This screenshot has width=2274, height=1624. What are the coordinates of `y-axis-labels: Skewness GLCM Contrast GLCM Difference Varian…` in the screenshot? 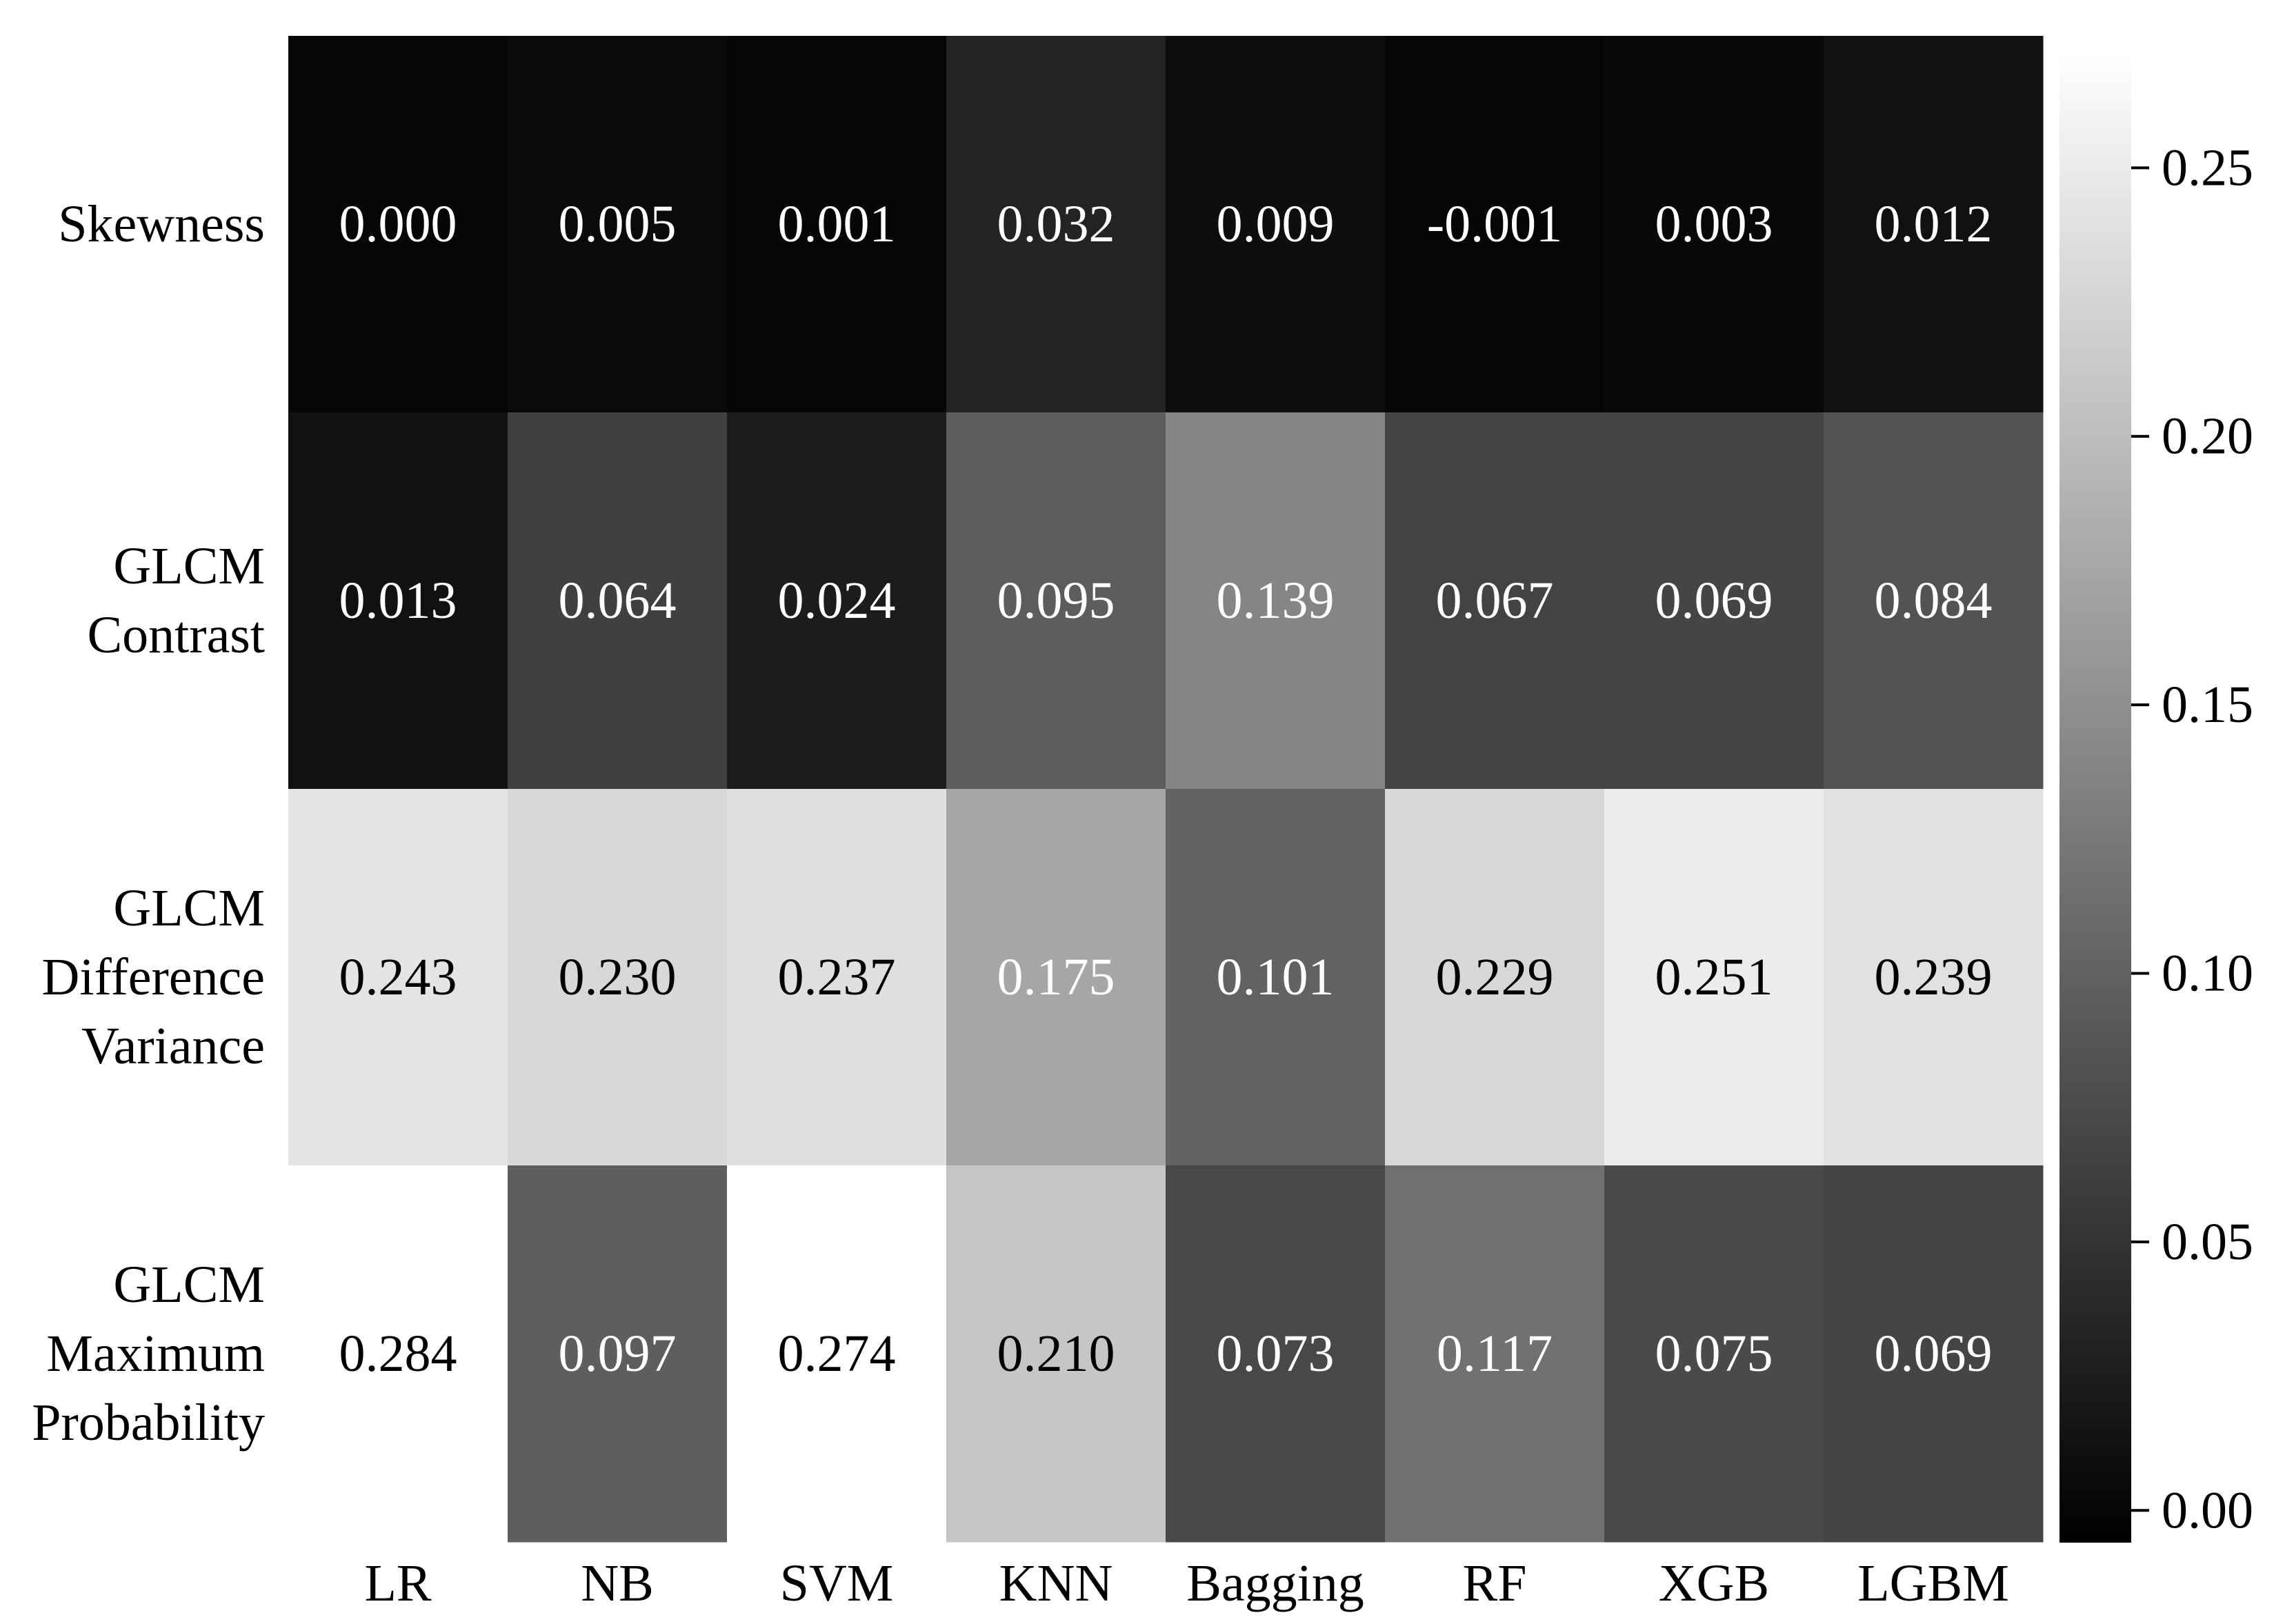 It's located at (148, 823).